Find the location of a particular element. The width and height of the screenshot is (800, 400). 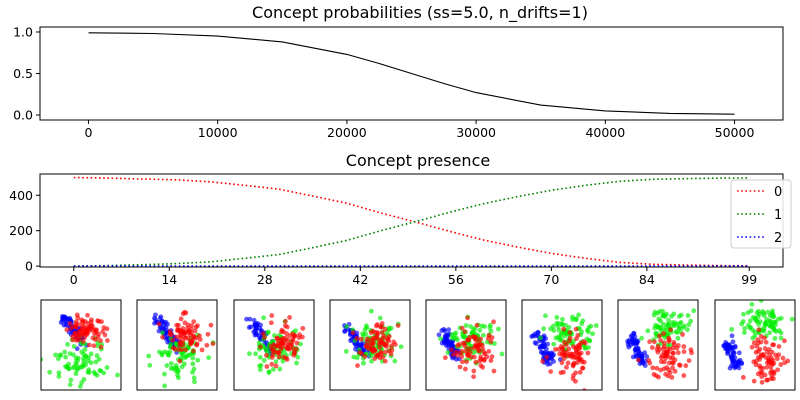

x-tick-label: 70 is located at coordinates (551, 279).